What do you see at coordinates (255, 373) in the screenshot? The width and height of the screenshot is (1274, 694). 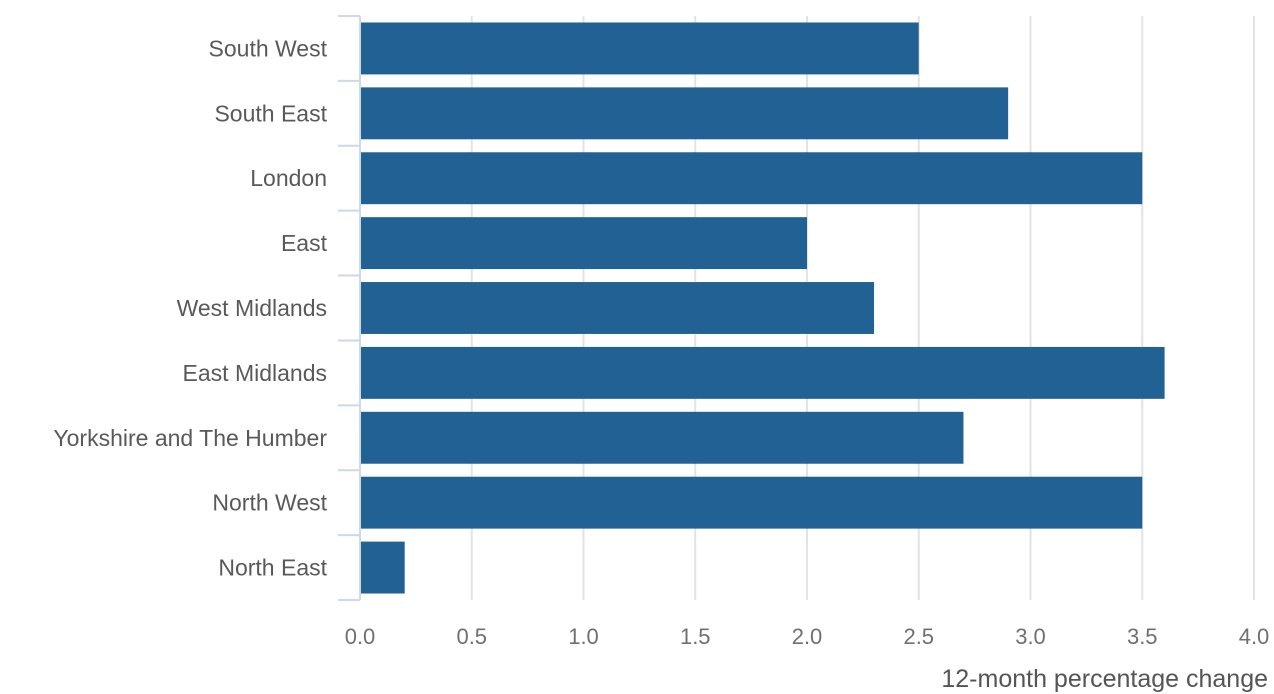 I see `category-label: East Midlands` at bounding box center [255, 373].